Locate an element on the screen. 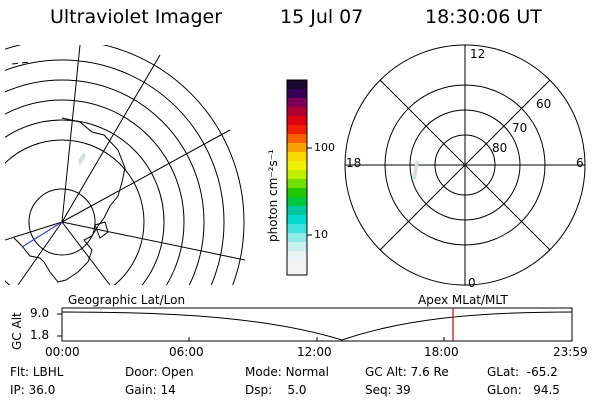 Image resolution: width=600 pixels, height=400 pixels. altitude-ylabel: GC Alt is located at coordinates (17, 331).